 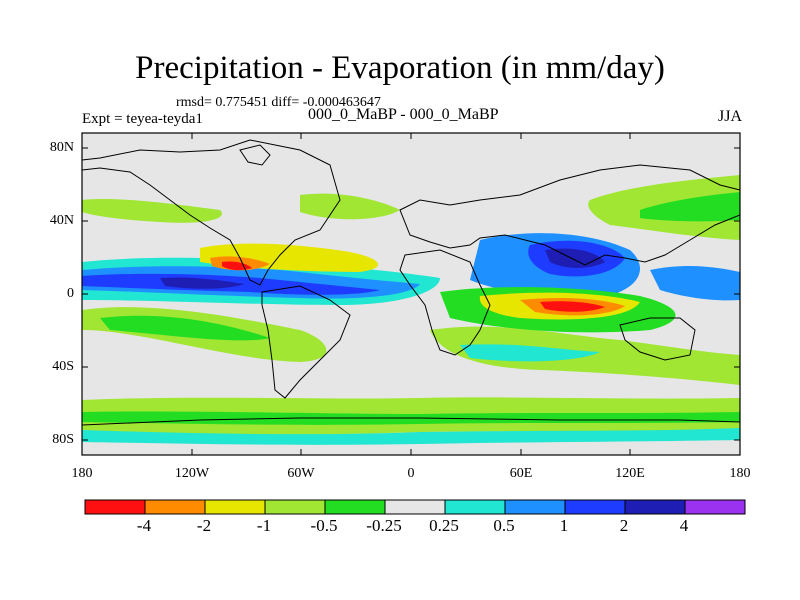 I want to click on lat-label-40n: 40N, so click(x=61, y=220).